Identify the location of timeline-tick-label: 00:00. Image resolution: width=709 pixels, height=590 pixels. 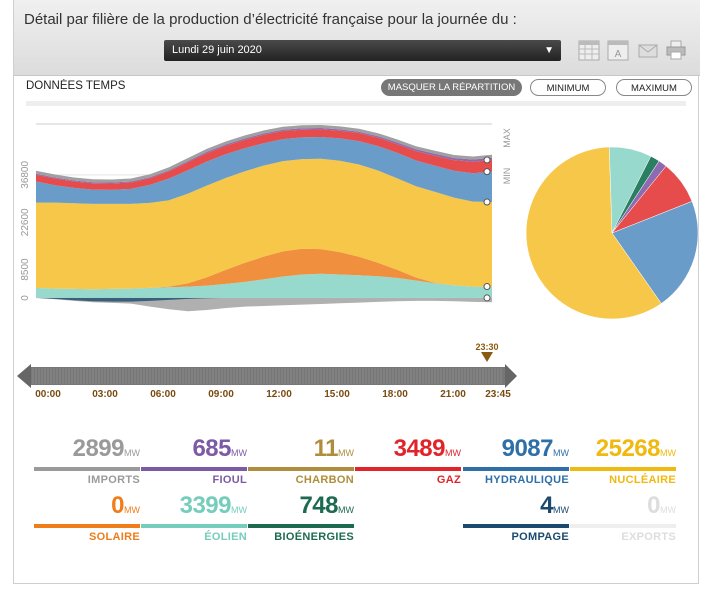
(48, 394).